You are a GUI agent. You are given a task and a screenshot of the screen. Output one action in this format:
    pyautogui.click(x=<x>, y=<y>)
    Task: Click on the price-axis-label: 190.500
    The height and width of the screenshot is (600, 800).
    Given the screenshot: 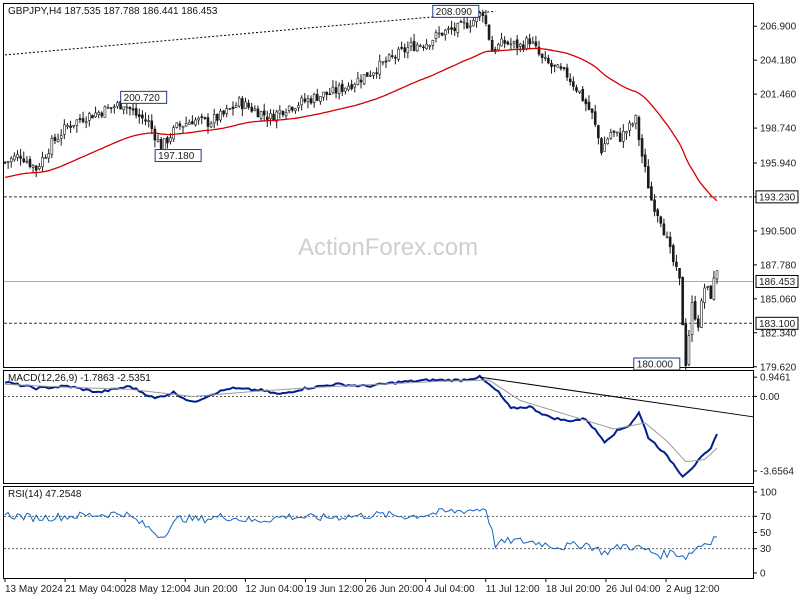 What is the action you would take?
    pyautogui.click(x=778, y=231)
    